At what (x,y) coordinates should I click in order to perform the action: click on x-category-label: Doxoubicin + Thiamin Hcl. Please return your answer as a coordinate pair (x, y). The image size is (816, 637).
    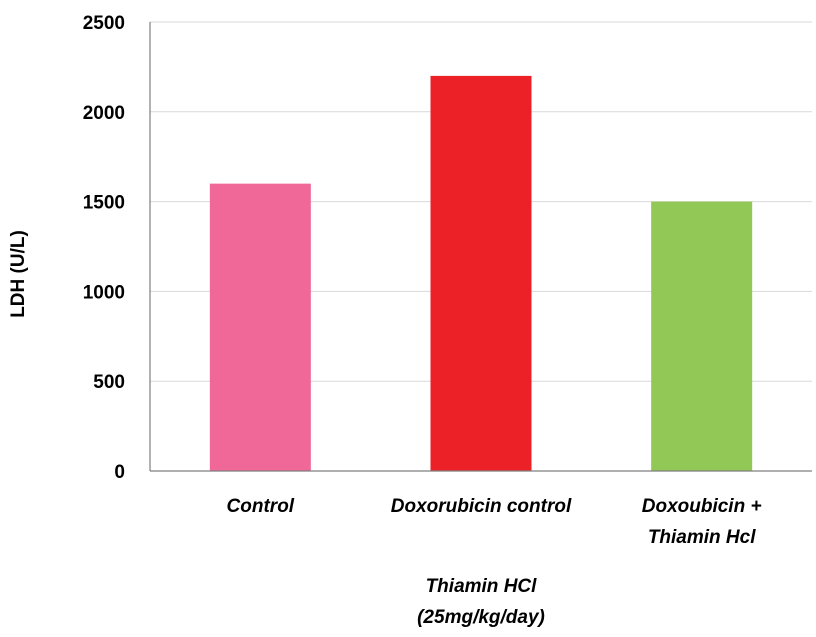
    Looking at the image, I should click on (702, 522).